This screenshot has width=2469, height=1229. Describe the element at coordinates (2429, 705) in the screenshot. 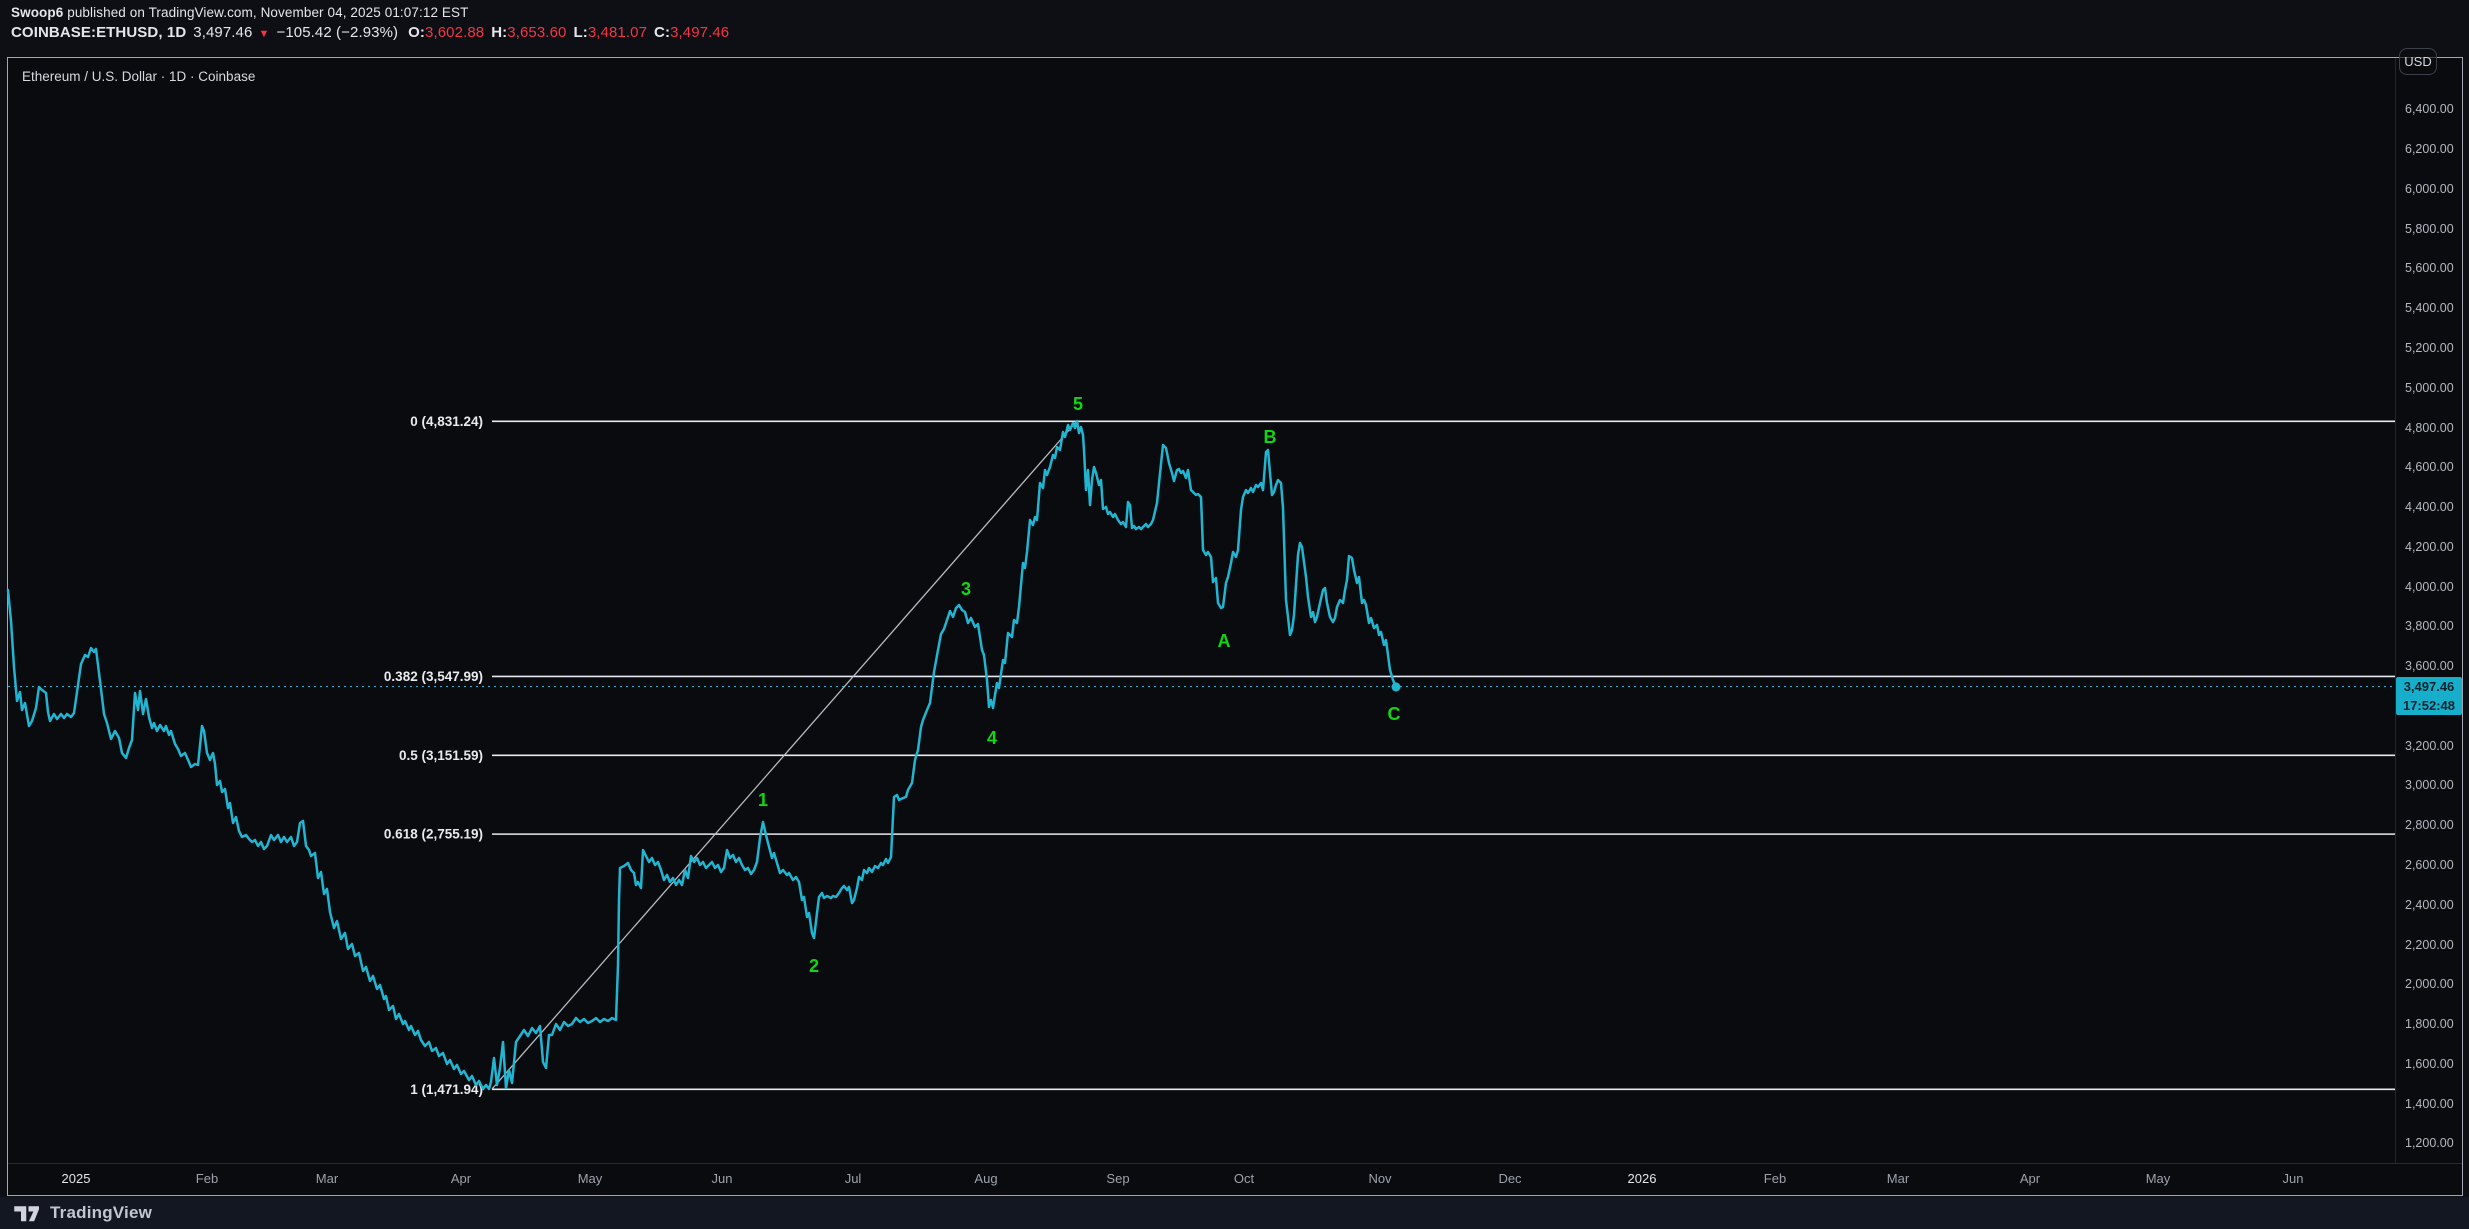

I see `bar-countdown: 17:52:48` at that location.